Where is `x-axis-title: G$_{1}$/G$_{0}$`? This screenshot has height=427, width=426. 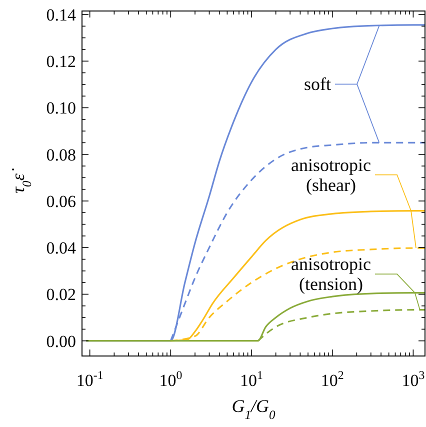
x-axis-title: G$_{1}$/G$_{0}$ is located at coordinates (254, 409).